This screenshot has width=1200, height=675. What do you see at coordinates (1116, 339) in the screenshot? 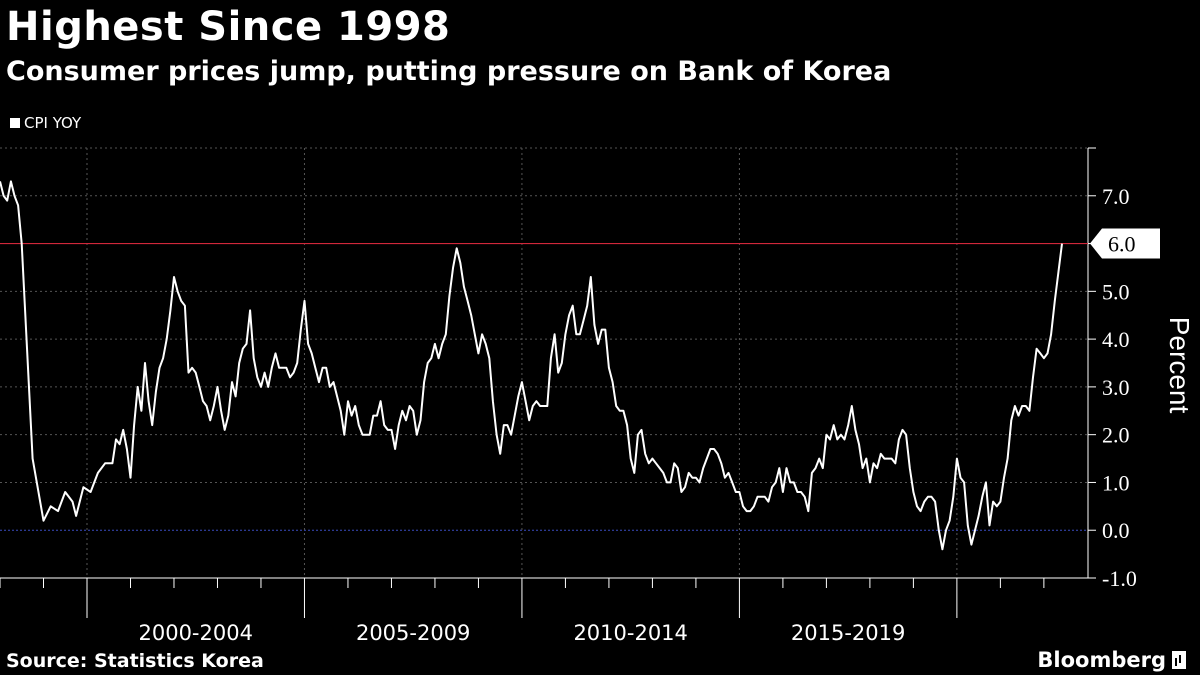
I see `y-tick-label: 4.0` at bounding box center [1116, 339].